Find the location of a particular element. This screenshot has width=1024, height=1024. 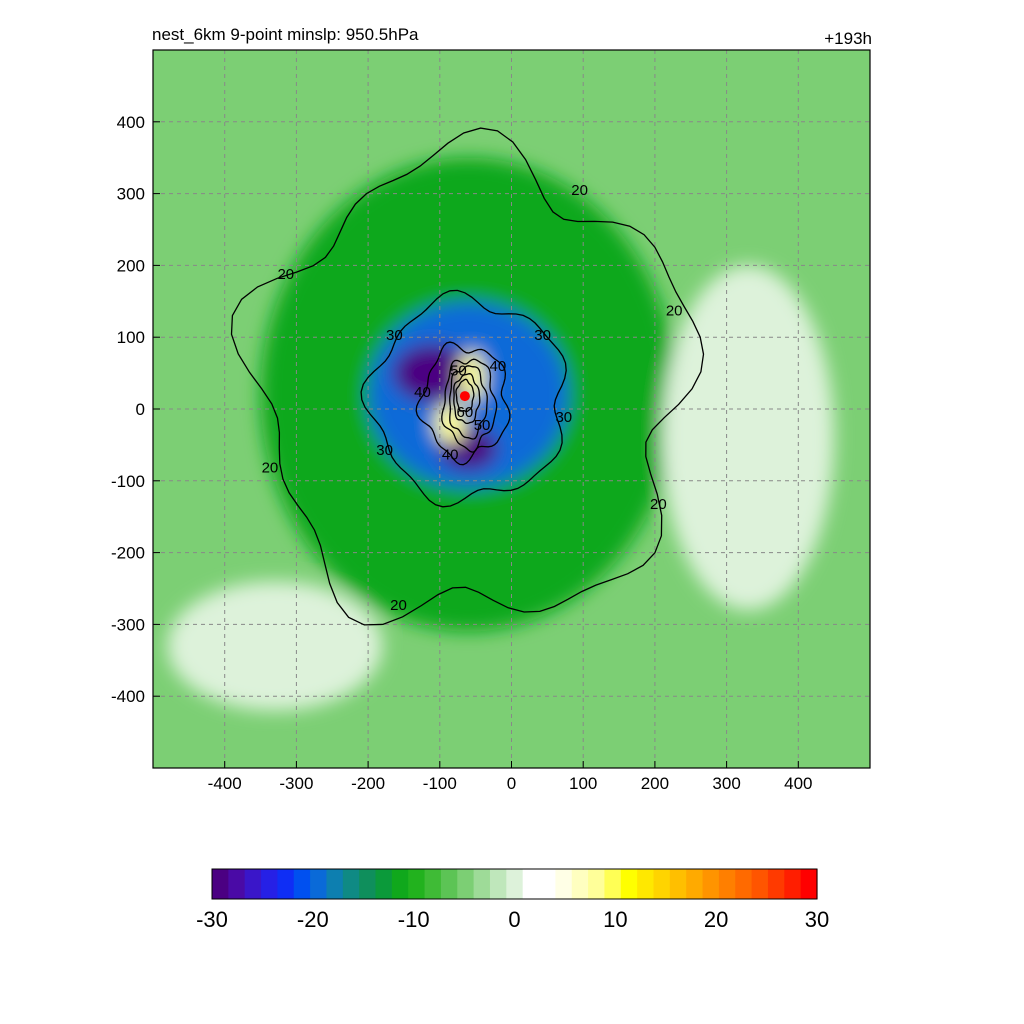

y-tick-label: 200 is located at coordinates (131, 265).